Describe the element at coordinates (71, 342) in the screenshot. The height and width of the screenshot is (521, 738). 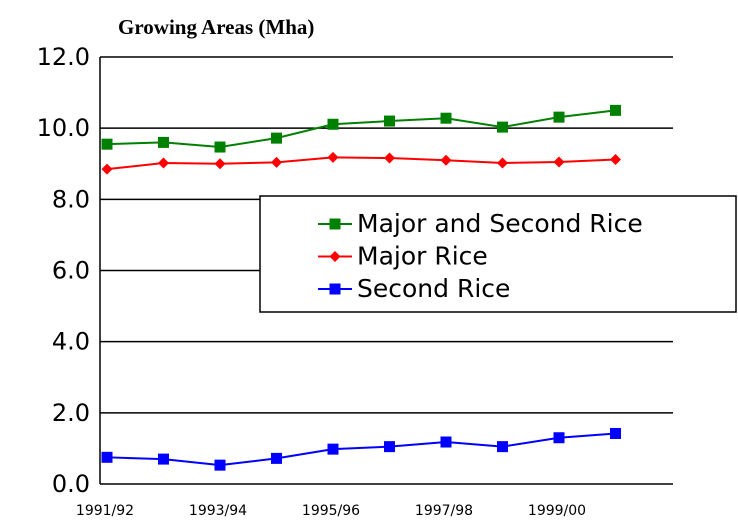
I see `y-tick-label: 4.0` at that location.